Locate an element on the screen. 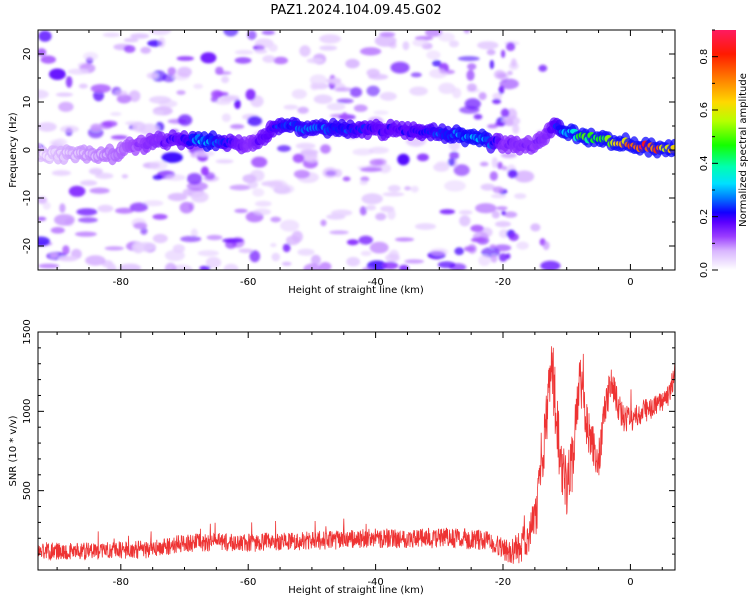  figure-title: PAZ1.2024.104.09.45.G02 is located at coordinates (355, 10).